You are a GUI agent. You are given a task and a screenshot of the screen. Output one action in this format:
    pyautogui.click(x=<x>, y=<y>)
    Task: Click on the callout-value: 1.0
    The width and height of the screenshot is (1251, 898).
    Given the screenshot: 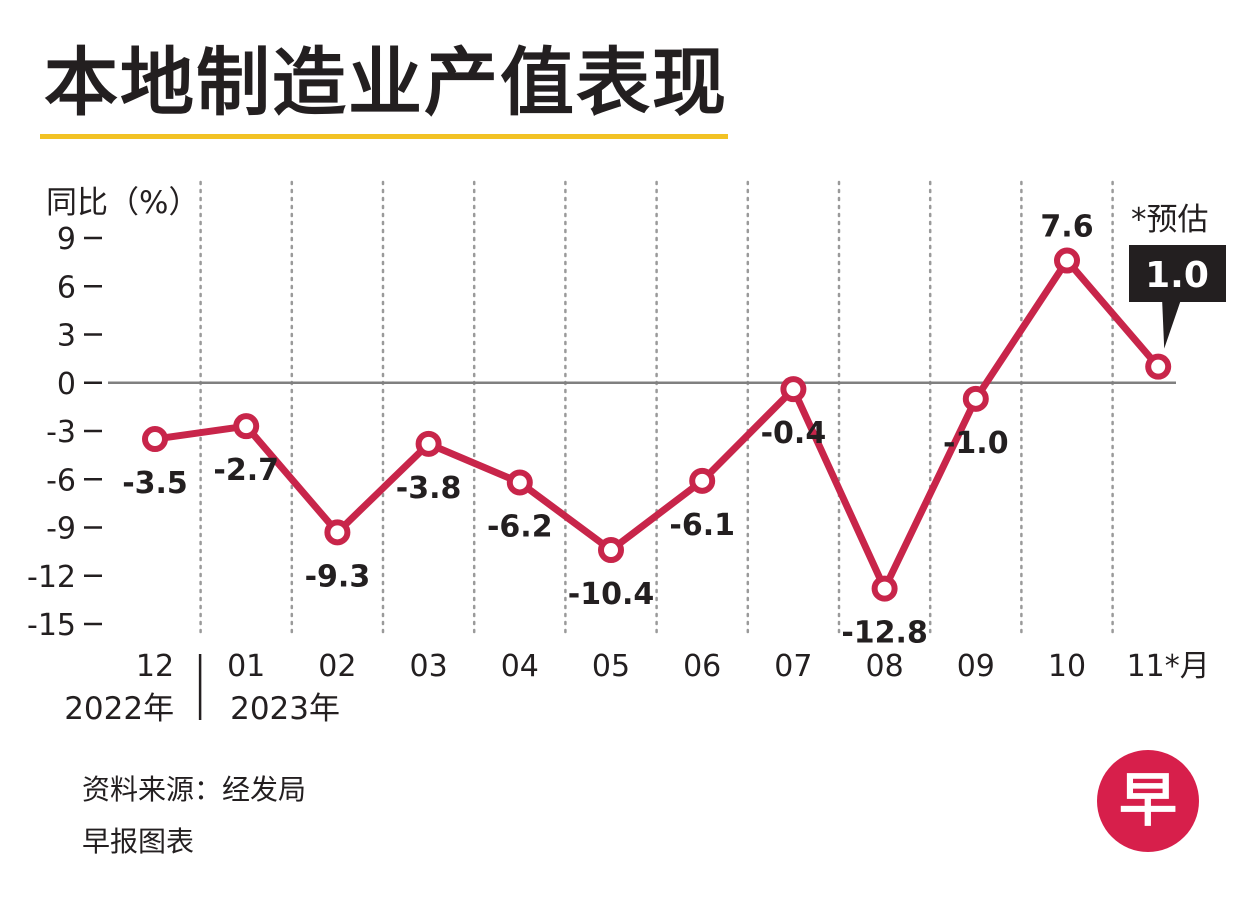 What is the action you would take?
    pyautogui.click(x=1177, y=275)
    